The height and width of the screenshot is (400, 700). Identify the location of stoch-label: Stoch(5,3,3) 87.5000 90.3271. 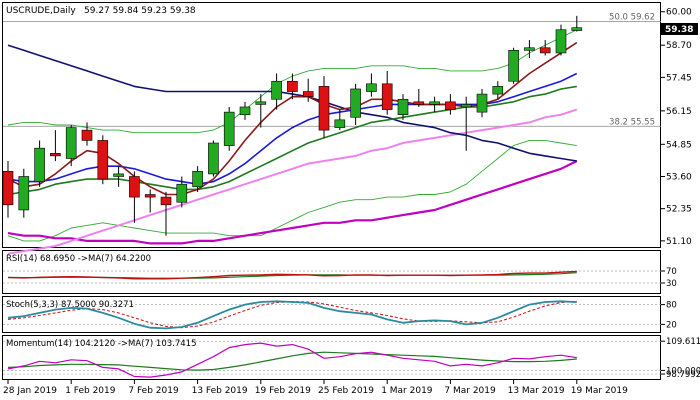
(70, 305).